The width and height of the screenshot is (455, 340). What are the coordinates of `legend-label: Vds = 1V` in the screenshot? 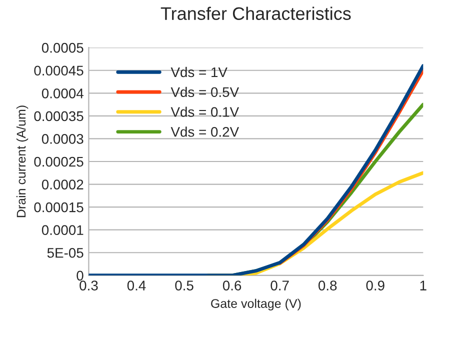 It's located at (199, 72).